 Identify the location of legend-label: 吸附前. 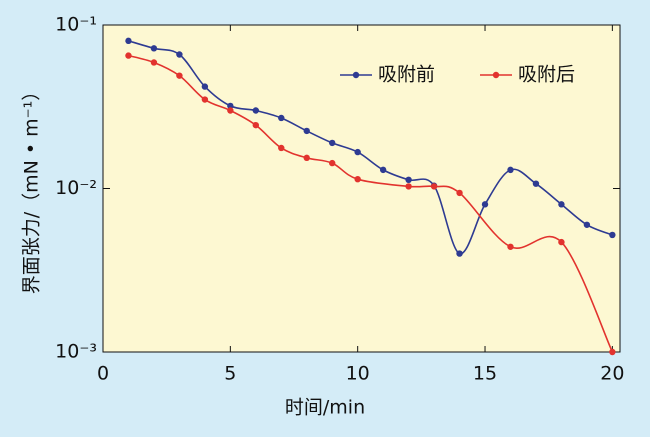
(406, 75).